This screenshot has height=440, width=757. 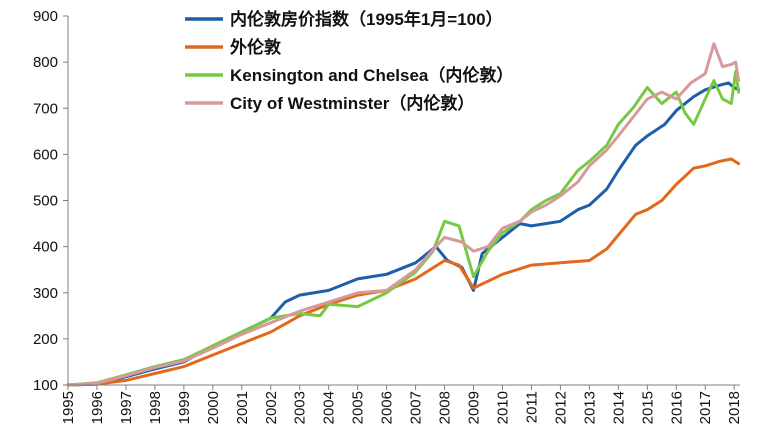 I want to click on x-tick-label: 2001, so click(x=242, y=407).